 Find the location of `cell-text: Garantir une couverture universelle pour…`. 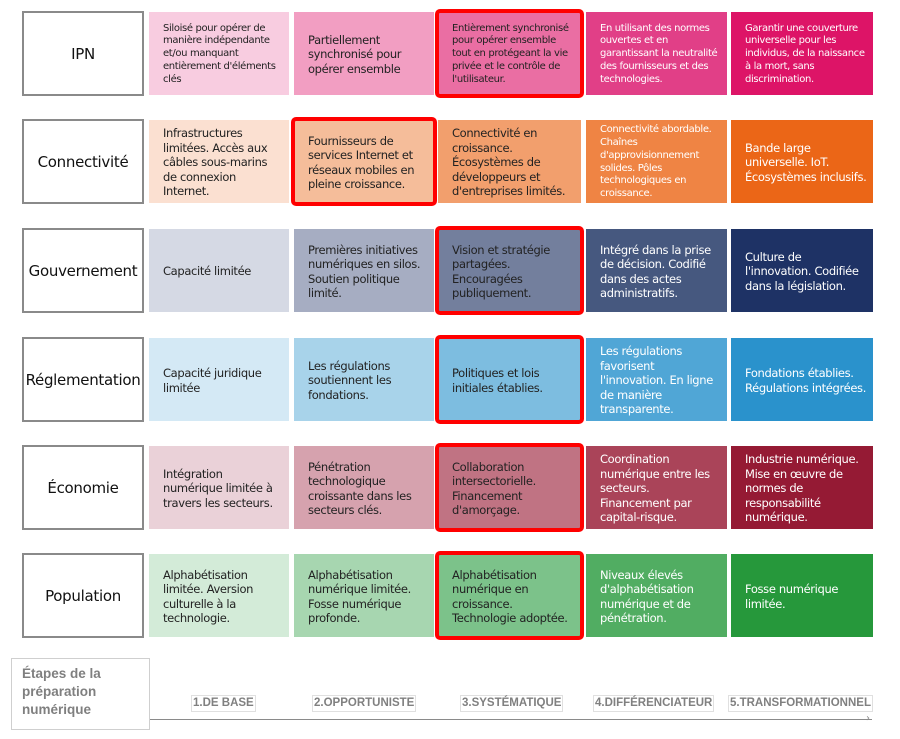

cell-text: Garantir une couverture universelle pour… is located at coordinates (805, 53).